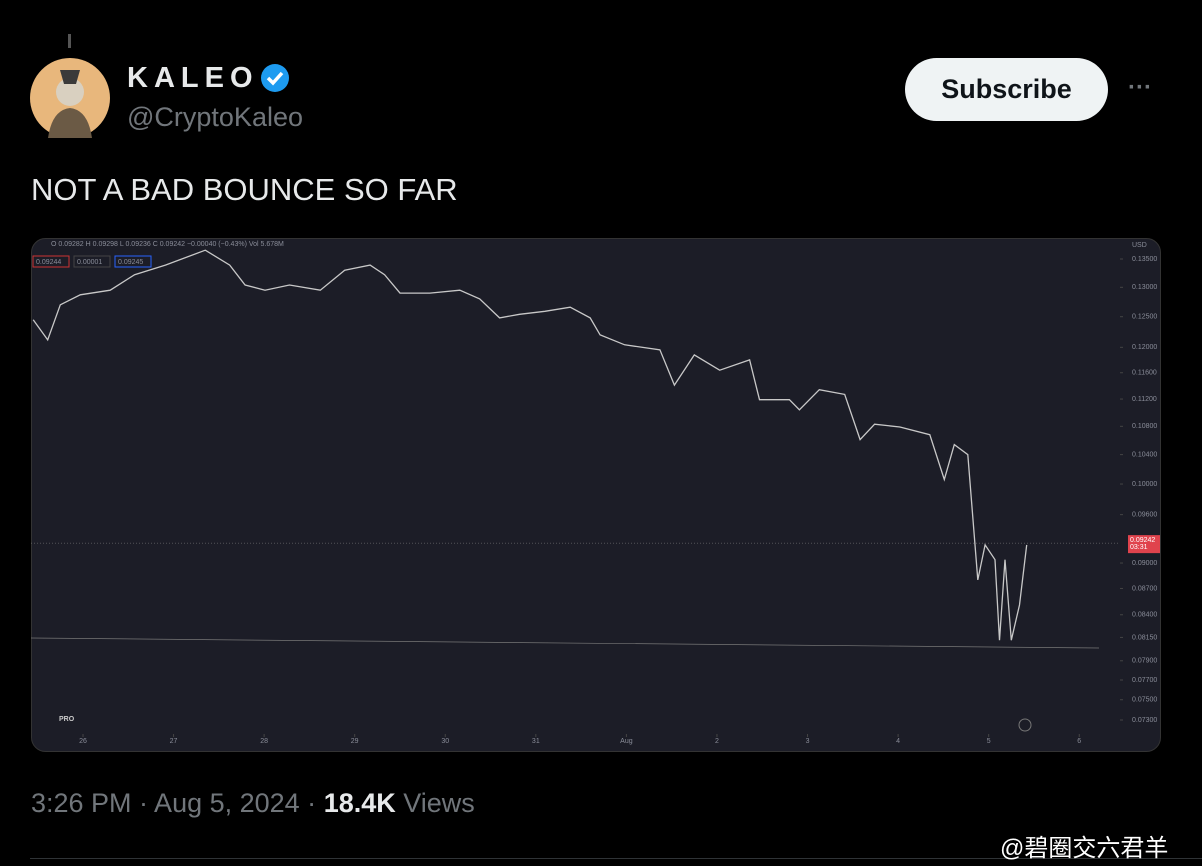 The height and width of the screenshot is (866, 1202). Describe the element at coordinates (1079, 741) in the screenshot. I see `x-tick-label: 6` at that location.